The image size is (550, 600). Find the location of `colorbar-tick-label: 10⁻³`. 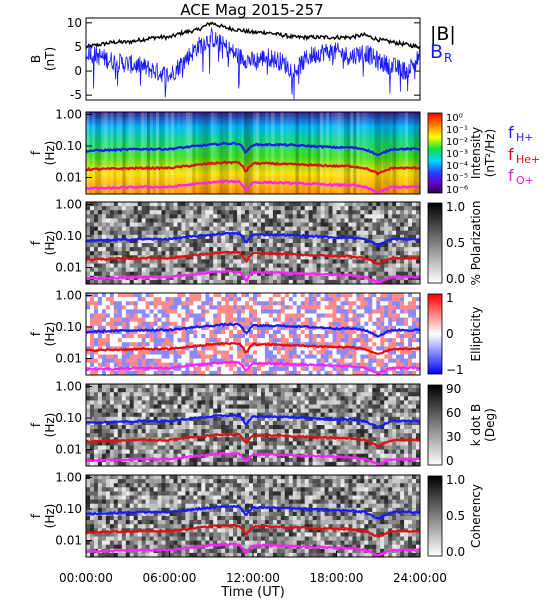

colorbar-tick-label: 10⁻³ is located at coordinates (457, 154).